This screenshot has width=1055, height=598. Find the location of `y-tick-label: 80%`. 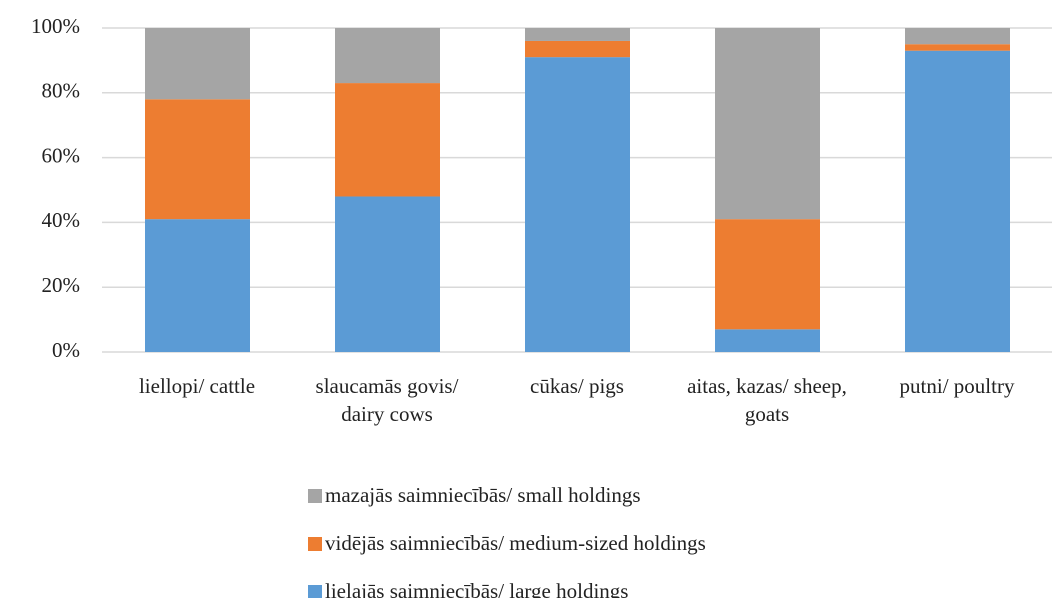

y-tick-label: 80% is located at coordinates (61, 91).